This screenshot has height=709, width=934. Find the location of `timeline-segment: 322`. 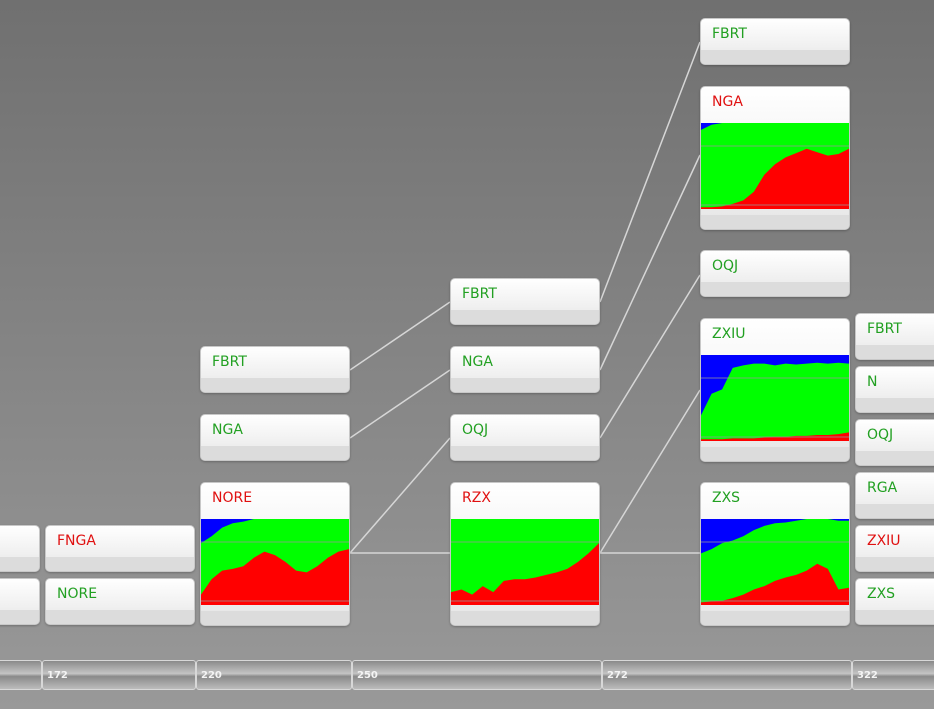

timeline-segment: 322 is located at coordinates (893, 675).